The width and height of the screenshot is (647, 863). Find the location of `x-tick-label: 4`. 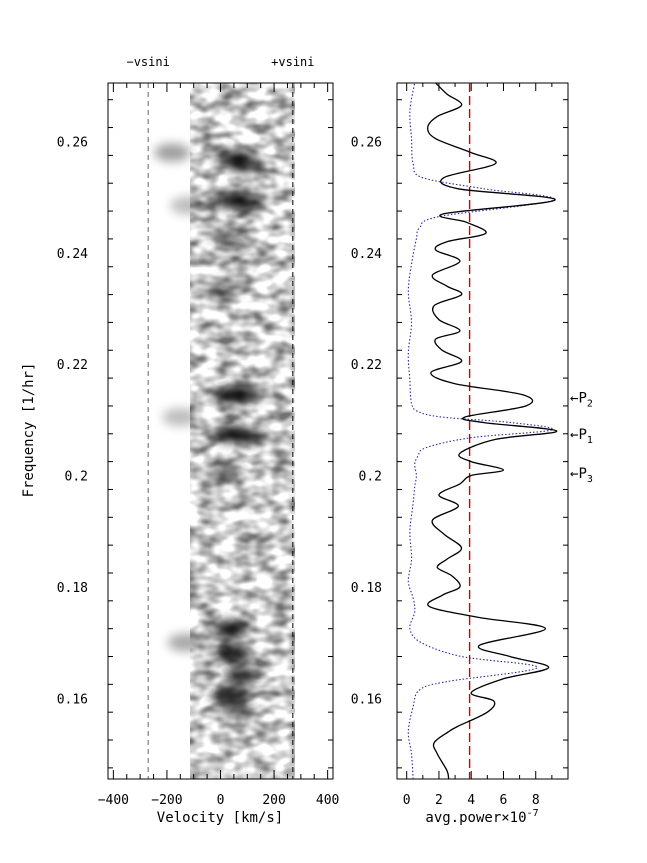

x-tick-label: 4 is located at coordinates (471, 800).